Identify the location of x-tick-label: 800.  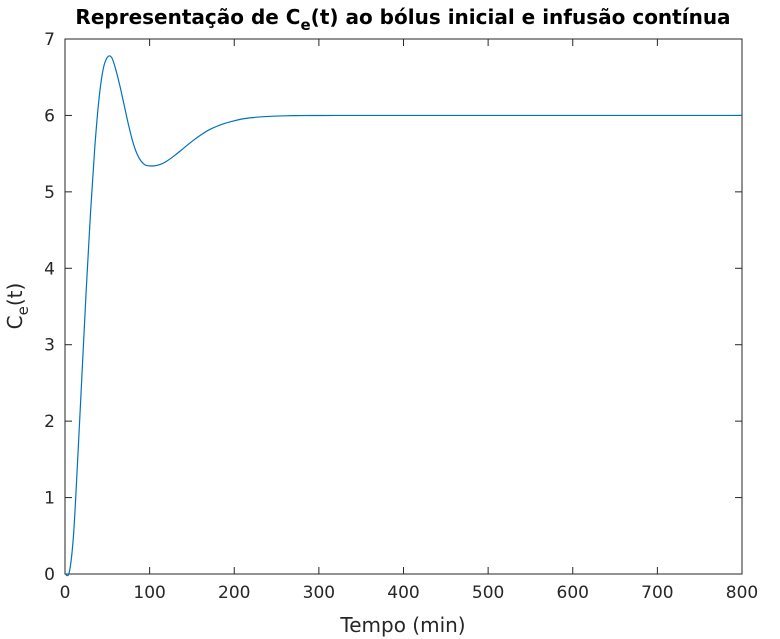
(742, 593).